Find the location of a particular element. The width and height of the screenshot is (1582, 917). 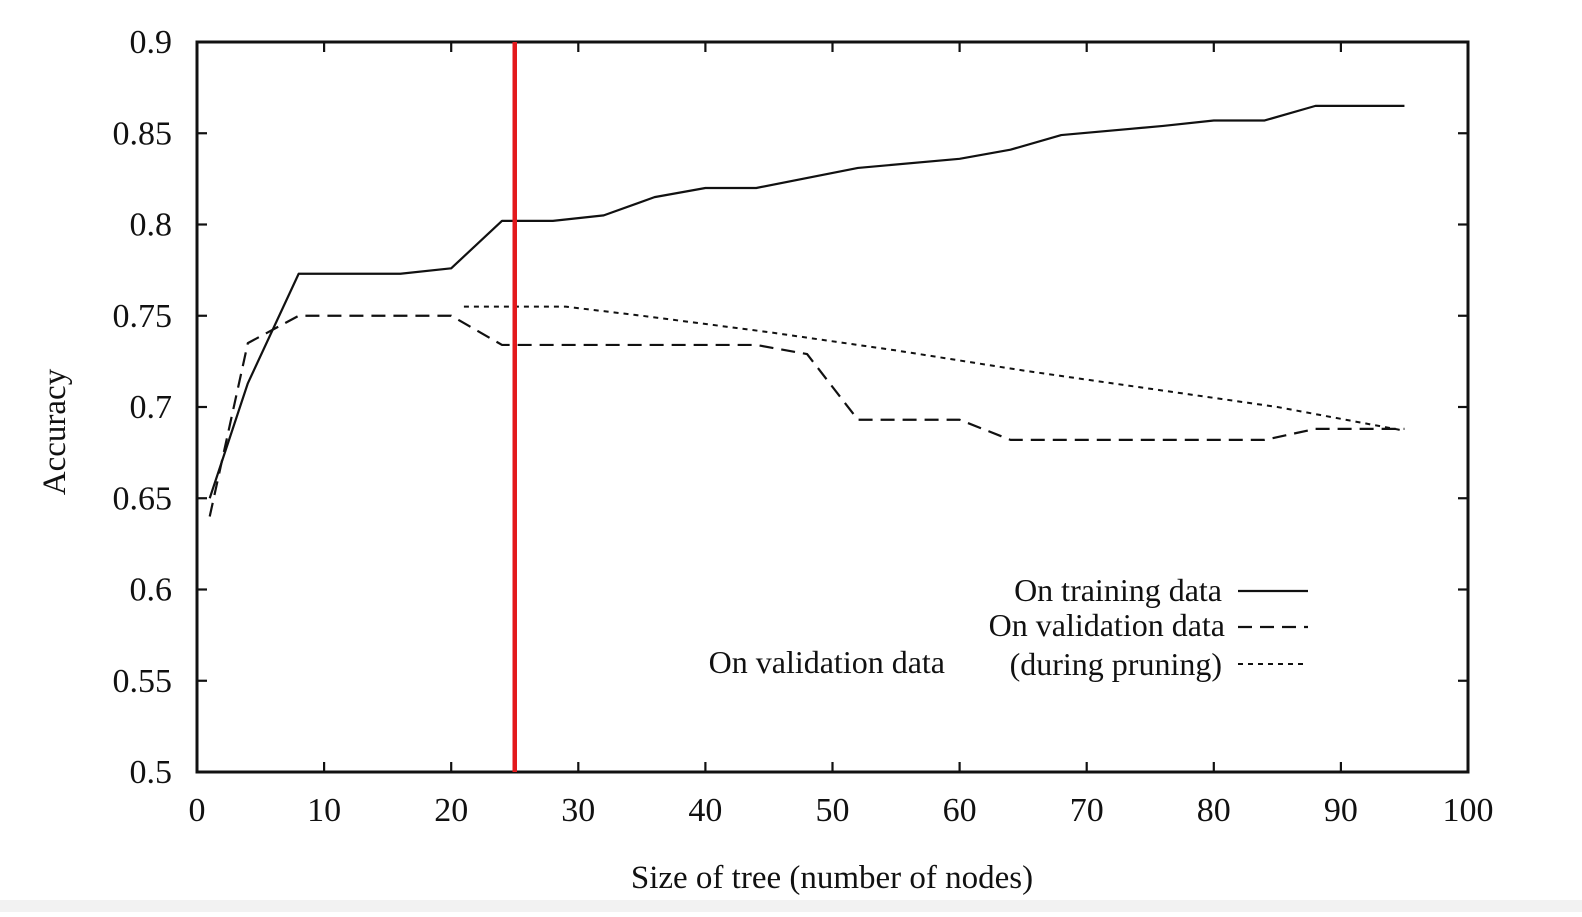

y-tick-label: 0.55 is located at coordinates (143, 681).